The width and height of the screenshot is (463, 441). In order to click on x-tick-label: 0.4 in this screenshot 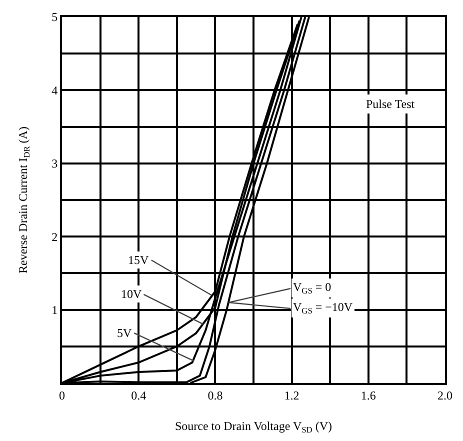, I will do `click(138, 395)`.